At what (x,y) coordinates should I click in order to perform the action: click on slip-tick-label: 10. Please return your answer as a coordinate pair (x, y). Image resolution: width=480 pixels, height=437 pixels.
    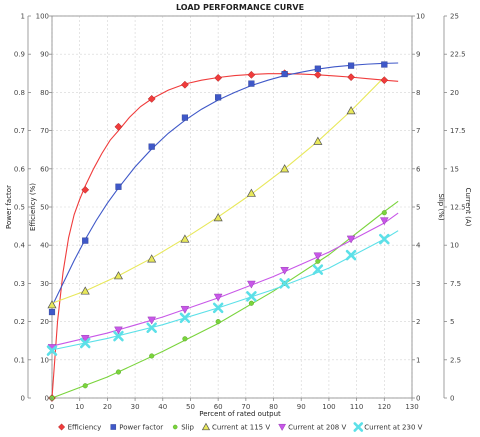
    Looking at the image, I should click on (420, 17).